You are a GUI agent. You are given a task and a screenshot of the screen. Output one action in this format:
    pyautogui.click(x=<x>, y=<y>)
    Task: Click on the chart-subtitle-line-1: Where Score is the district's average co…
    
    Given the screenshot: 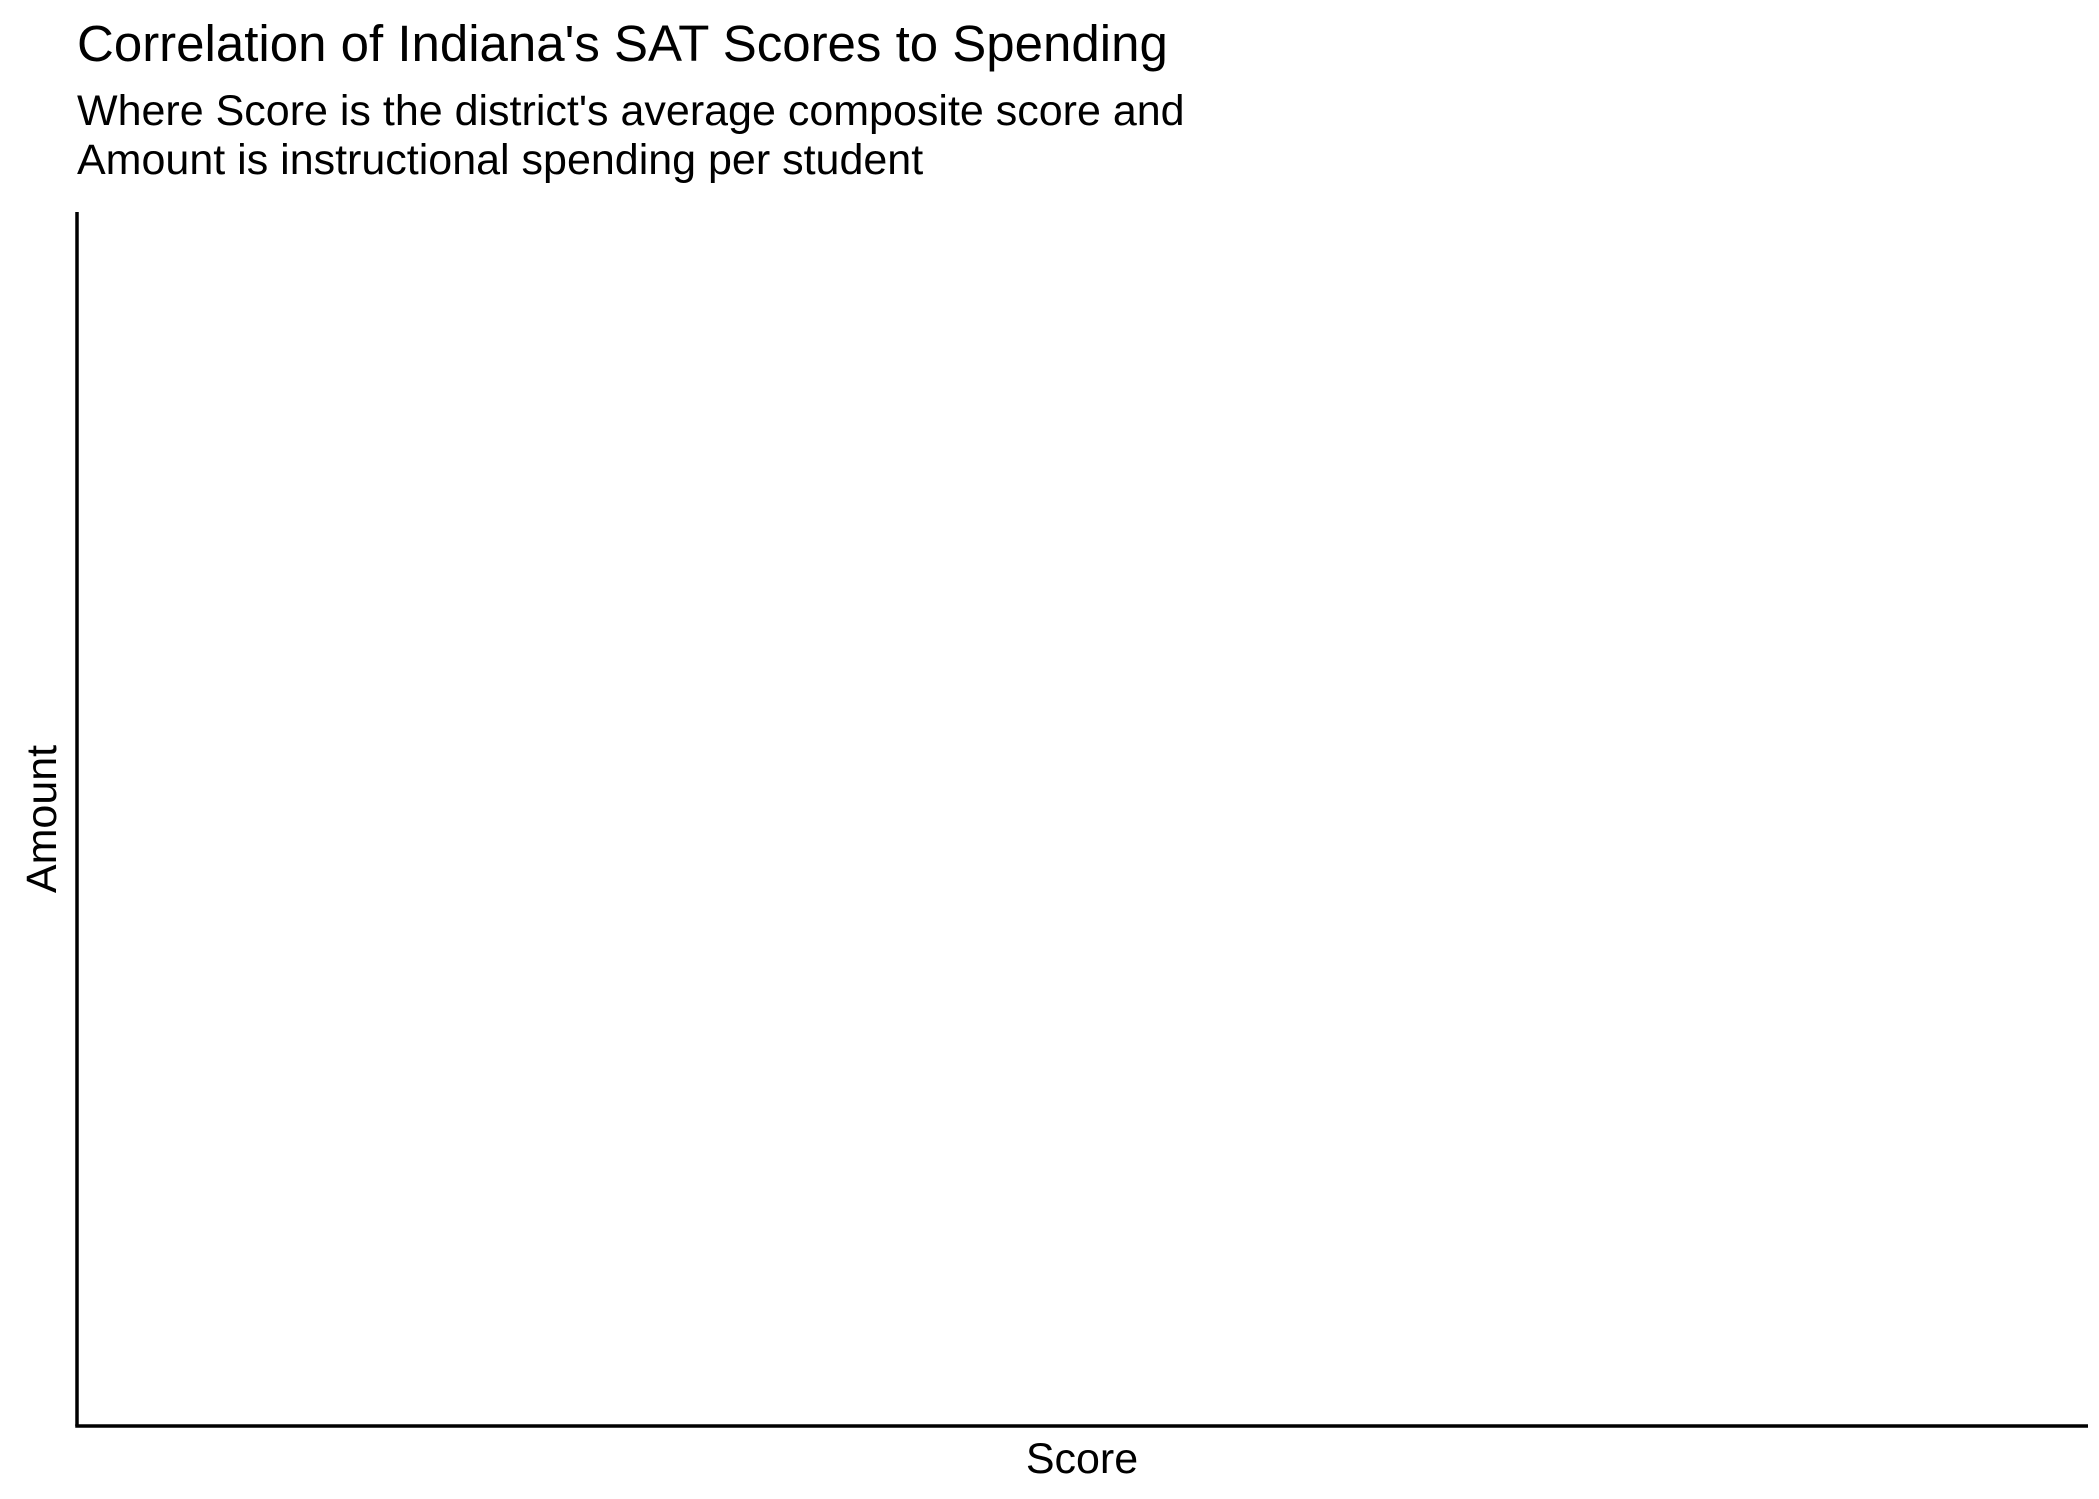 What is the action you would take?
    pyautogui.click(x=631, y=111)
    